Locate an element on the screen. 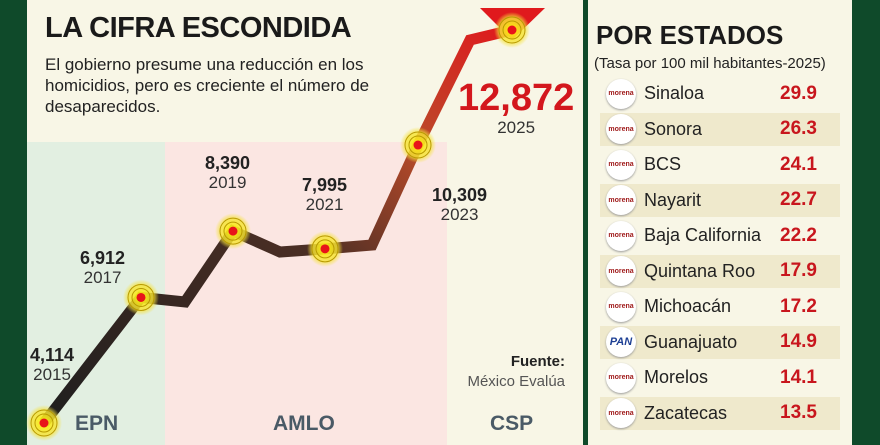 The image size is (880, 445). state-rate: 14.9 is located at coordinates (798, 341).